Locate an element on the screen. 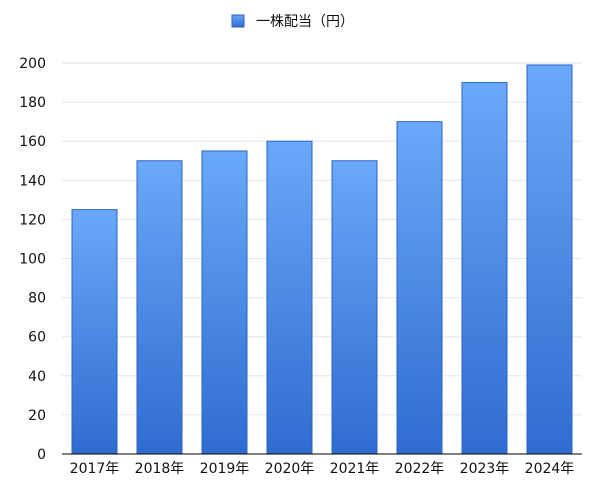  y-tick-label: 180 is located at coordinates (32, 103).